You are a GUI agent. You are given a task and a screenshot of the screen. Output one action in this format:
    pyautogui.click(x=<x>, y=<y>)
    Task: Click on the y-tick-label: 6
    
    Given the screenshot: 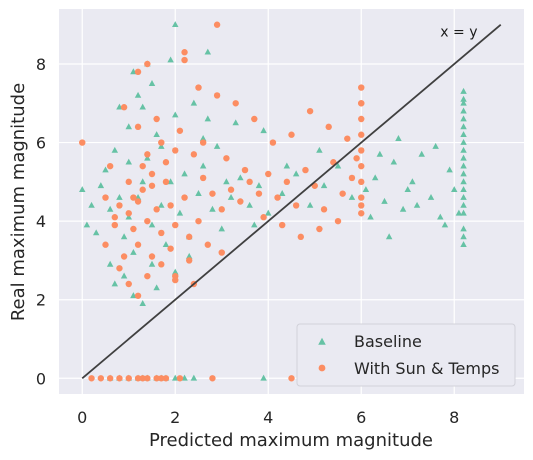 What is the action you would take?
    pyautogui.click(x=41, y=143)
    